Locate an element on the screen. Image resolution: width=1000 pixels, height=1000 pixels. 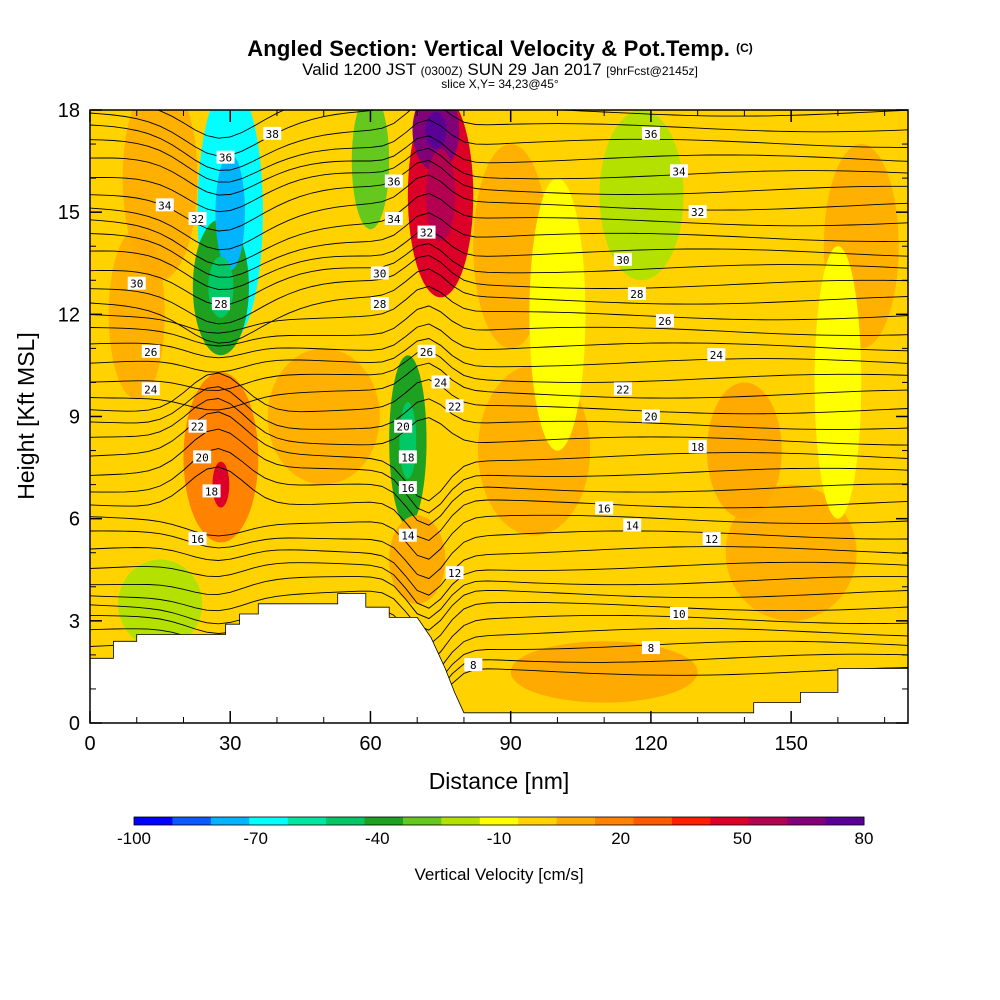
colorbar-tick-label: -100 is located at coordinates (134, 838).